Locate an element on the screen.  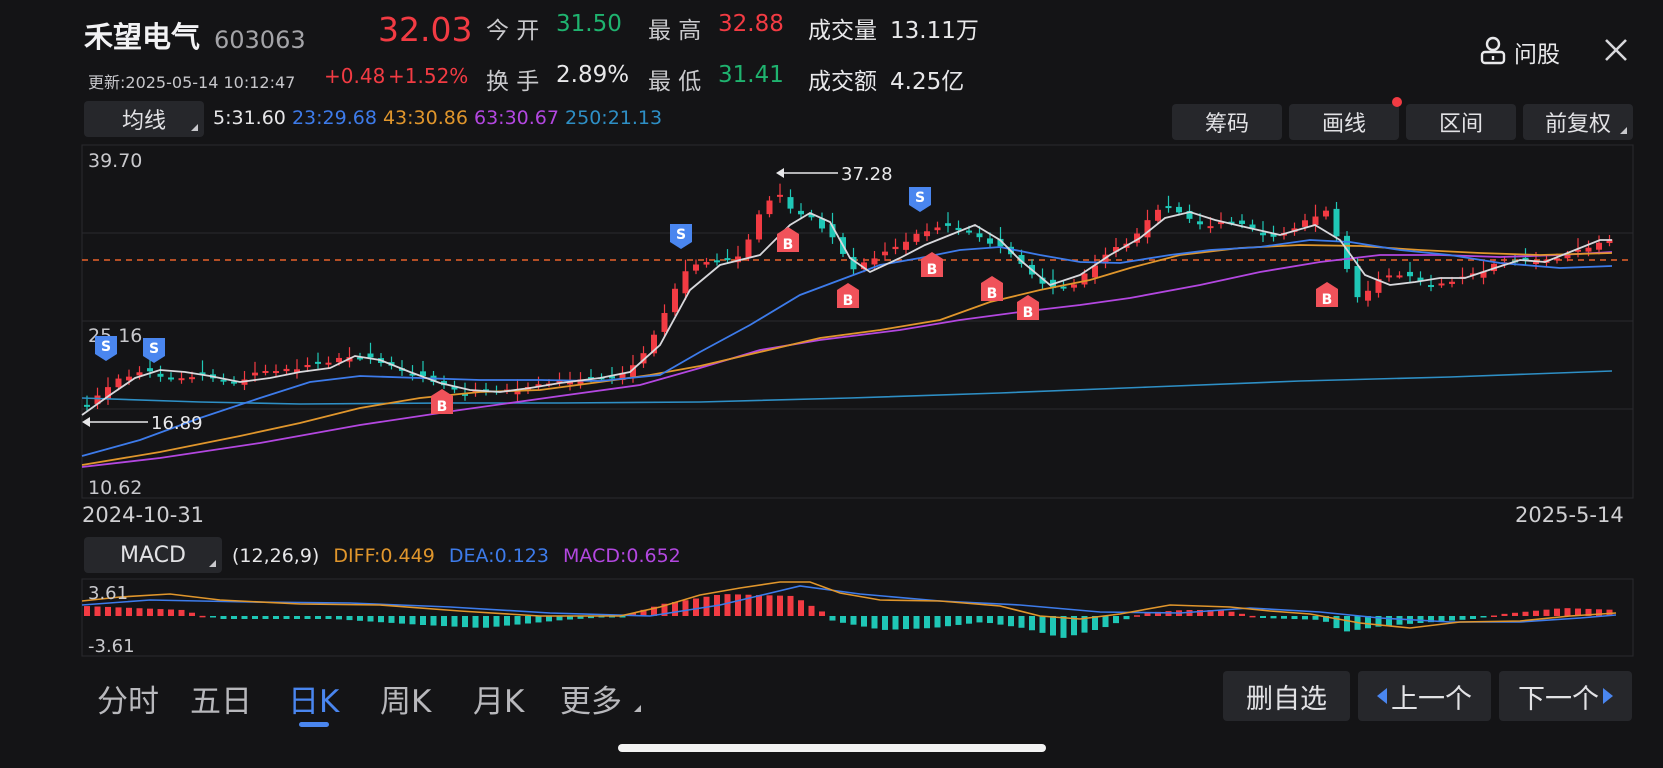
adjust-label: 前复权 is located at coordinates (1577, 124).